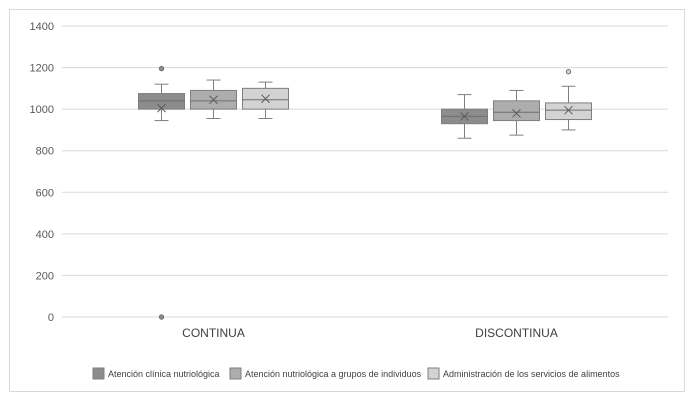 Image resolution: width=688 pixels, height=394 pixels. What do you see at coordinates (45, 193) in the screenshot?
I see `y-tick-label: 600` at bounding box center [45, 193].